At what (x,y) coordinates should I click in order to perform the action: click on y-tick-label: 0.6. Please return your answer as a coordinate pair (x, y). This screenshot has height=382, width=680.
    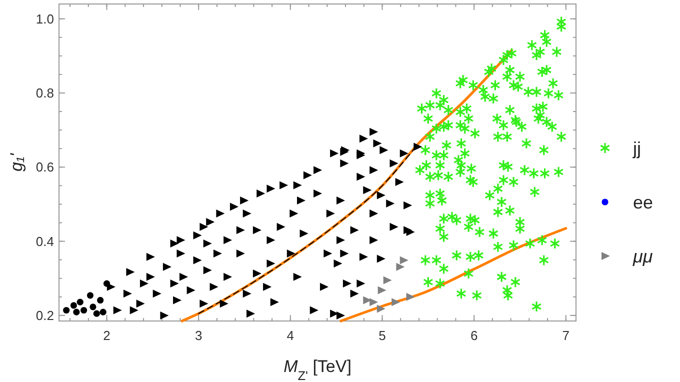
    Looking at the image, I should click on (45, 167).